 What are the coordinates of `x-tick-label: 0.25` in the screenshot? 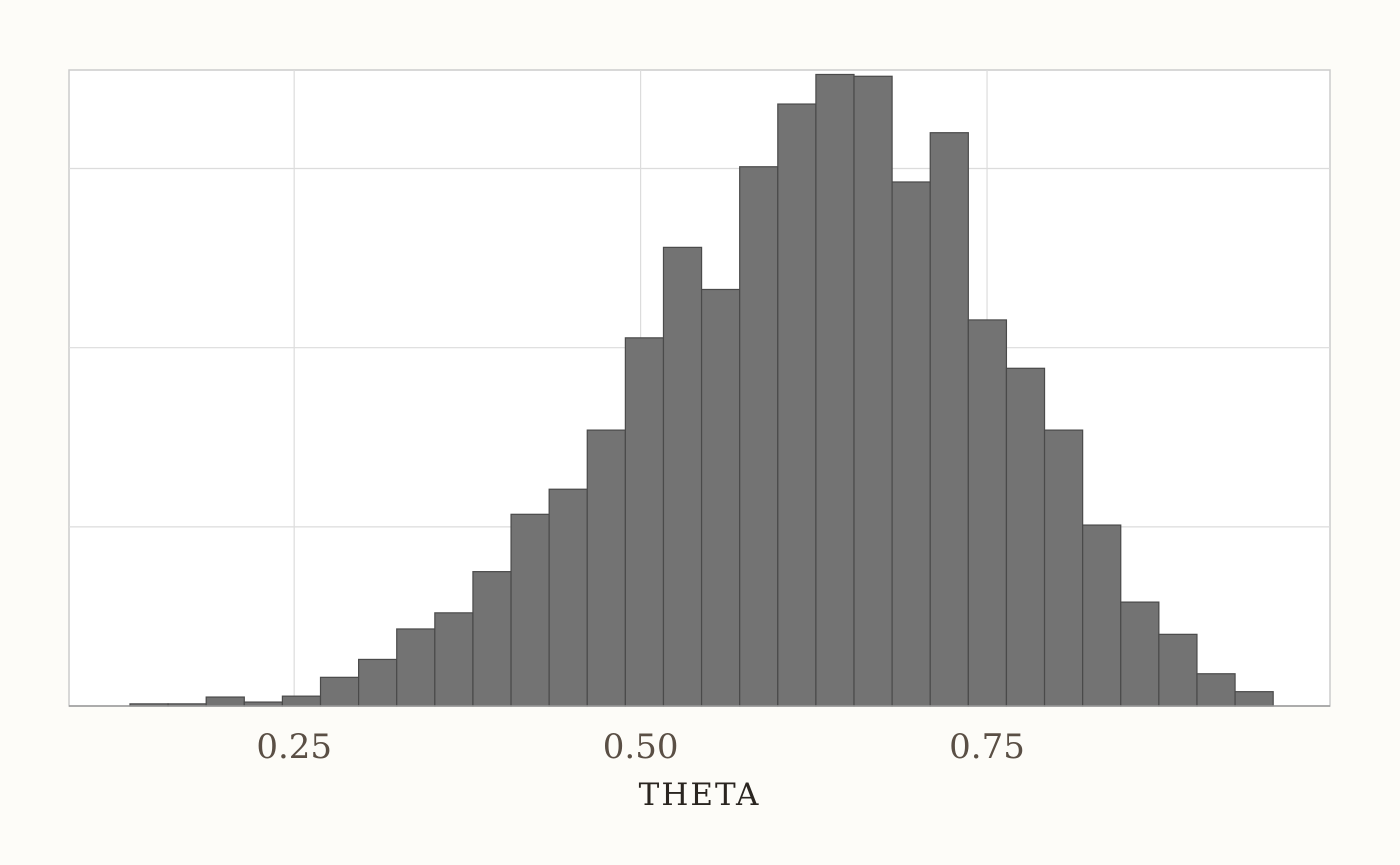 It's located at (294, 747).